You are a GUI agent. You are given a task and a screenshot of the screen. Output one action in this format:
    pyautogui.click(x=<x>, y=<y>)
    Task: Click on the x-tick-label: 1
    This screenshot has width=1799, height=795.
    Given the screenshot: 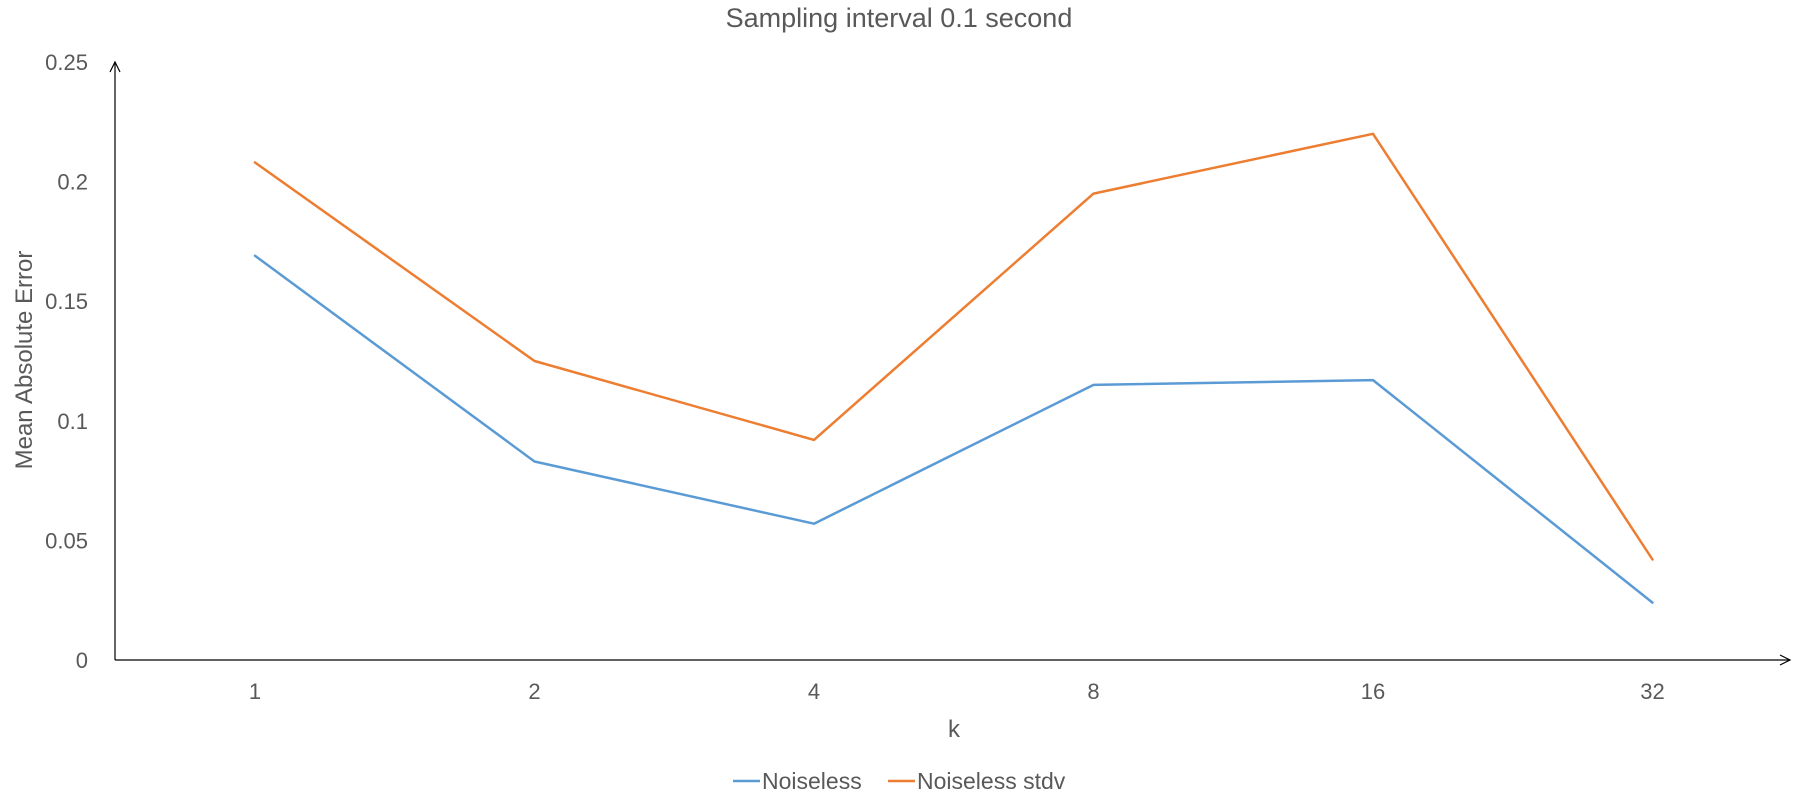 What is the action you would take?
    pyautogui.click(x=255, y=691)
    